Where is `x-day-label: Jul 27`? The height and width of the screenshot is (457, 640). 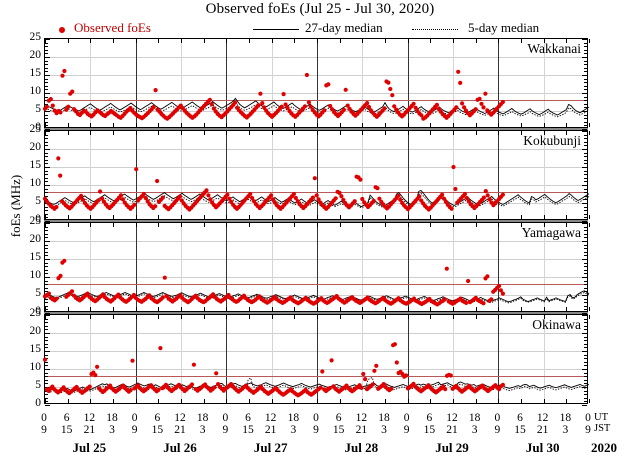 x-day-label: Jul 27 is located at coordinates (270, 447).